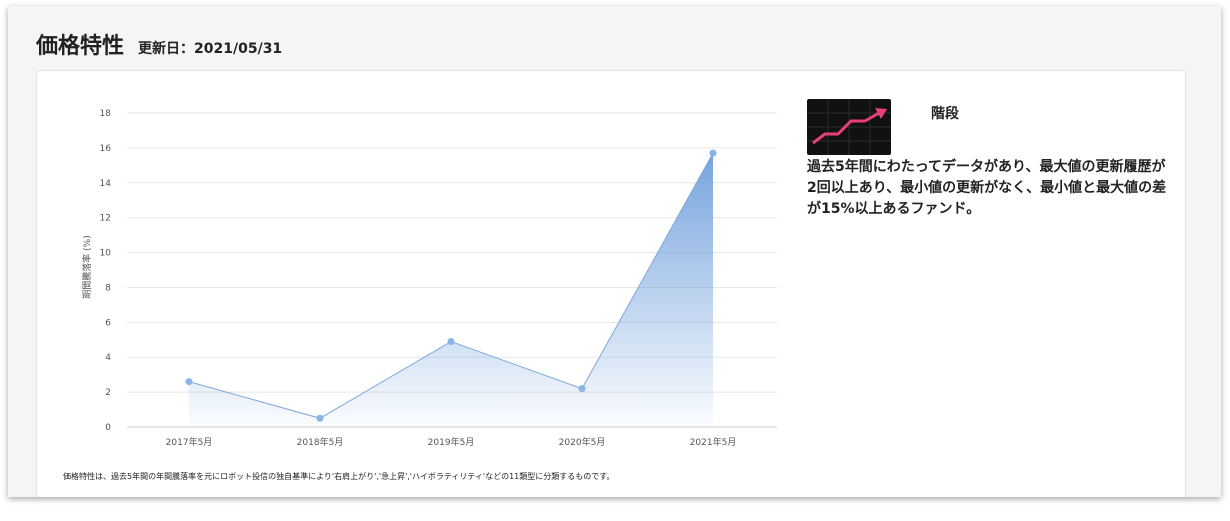 The image size is (1230, 521). Describe the element at coordinates (87, 266) in the screenshot. I see `y-axis-label: 期間騰落率 (%)` at that location.